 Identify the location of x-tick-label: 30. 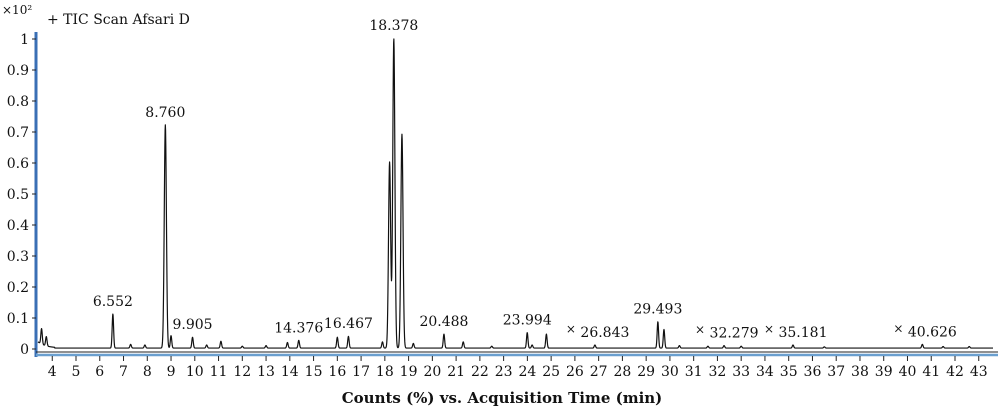
(670, 372).